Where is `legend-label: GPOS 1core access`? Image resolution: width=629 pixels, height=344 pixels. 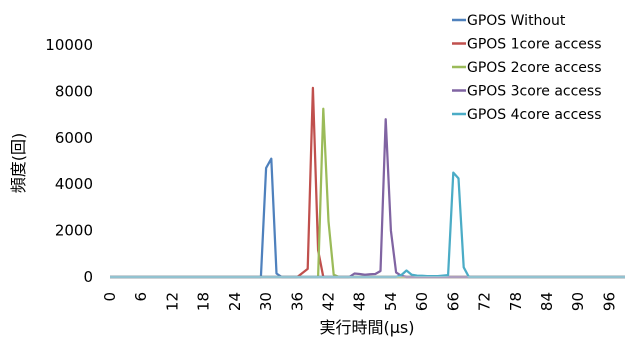 legend-label: GPOS 1core access is located at coordinates (534, 45).